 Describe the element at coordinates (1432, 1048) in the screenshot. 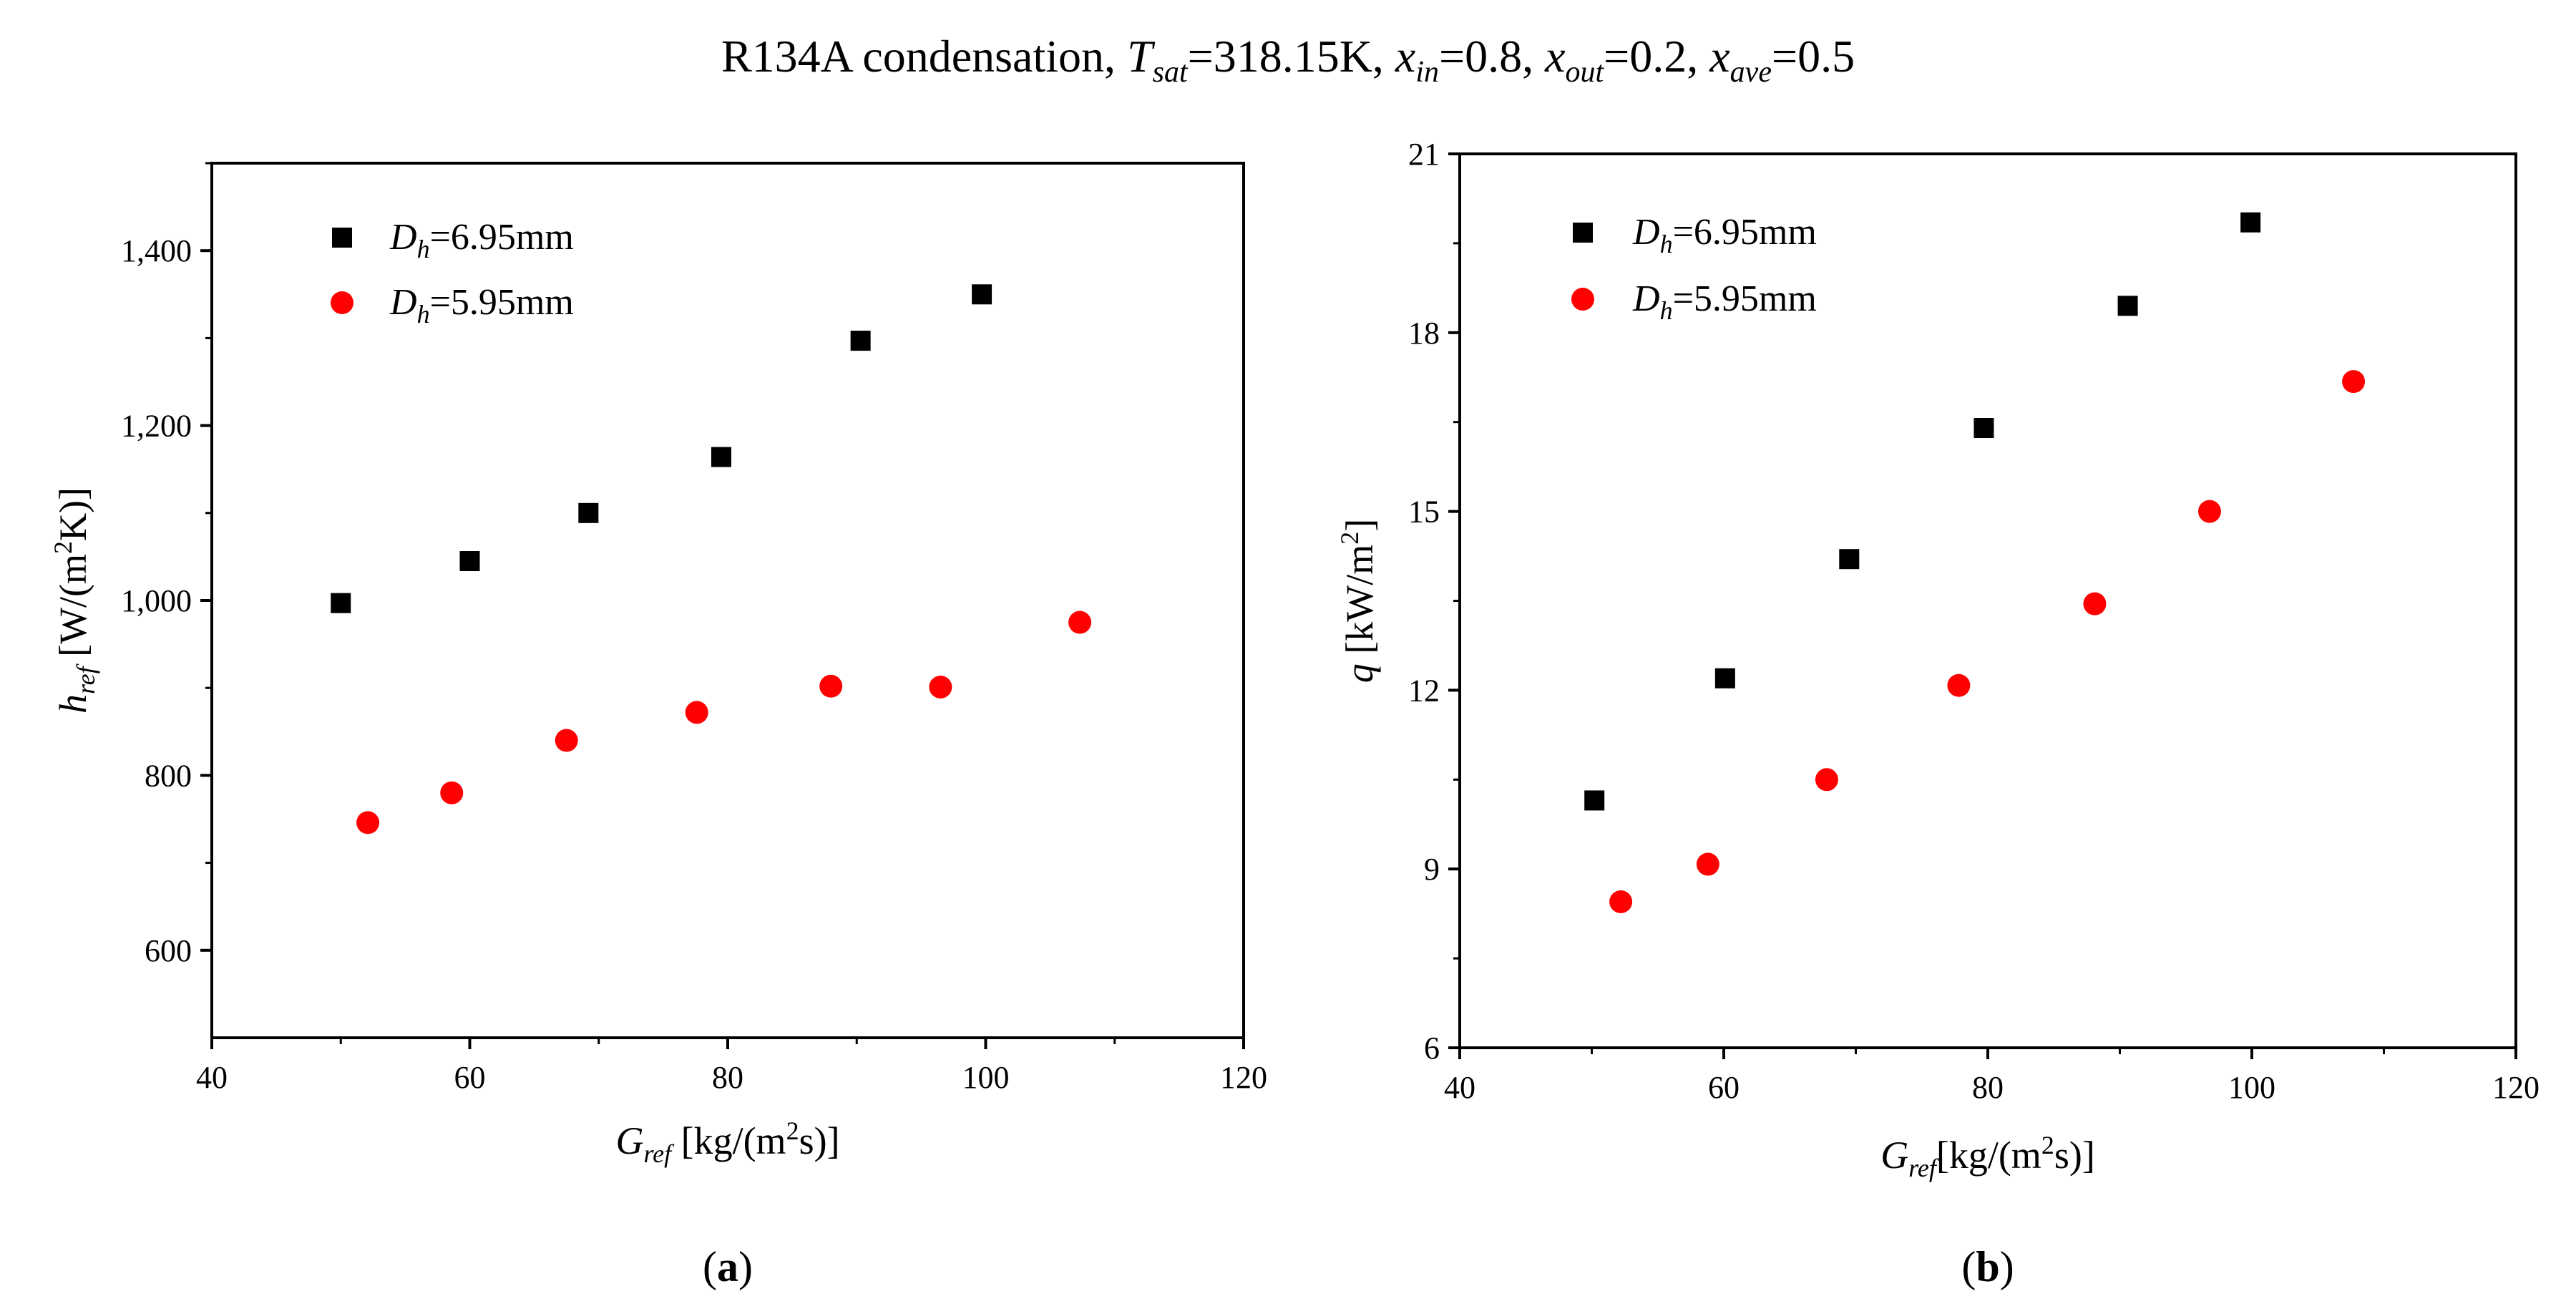

I see `y-tick-label: 6` at that location.